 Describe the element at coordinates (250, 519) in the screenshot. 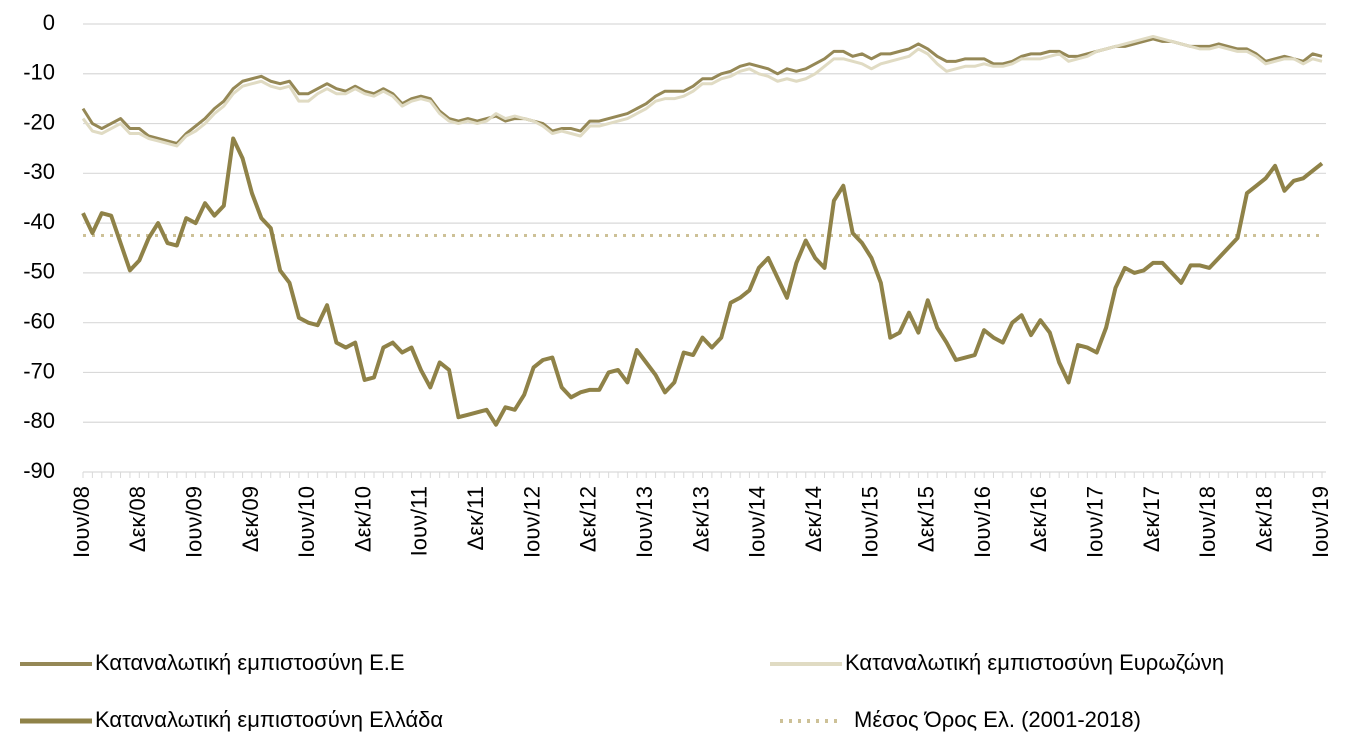

I see `x-tick-label: Δεκ/09` at that location.